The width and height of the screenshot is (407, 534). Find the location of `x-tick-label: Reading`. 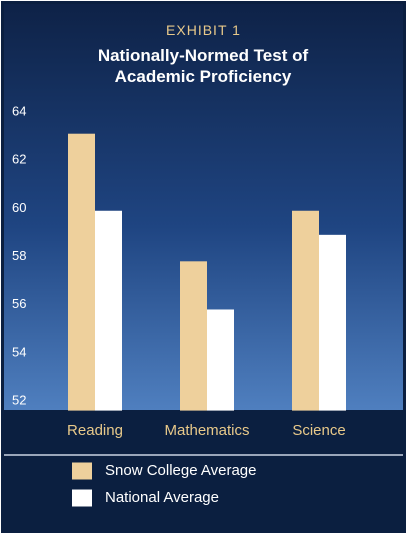

x-tick-label: Reading is located at coordinates (95, 430).